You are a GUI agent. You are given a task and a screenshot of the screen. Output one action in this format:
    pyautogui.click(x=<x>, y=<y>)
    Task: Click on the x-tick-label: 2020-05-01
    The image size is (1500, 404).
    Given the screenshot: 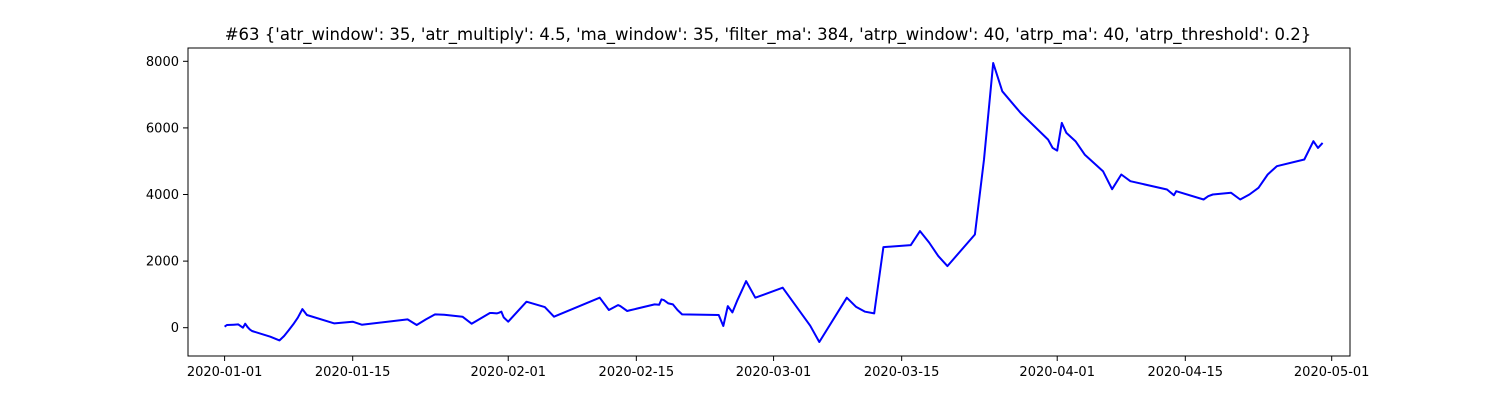 What is the action you would take?
    pyautogui.click(x=1332, y=372)
    